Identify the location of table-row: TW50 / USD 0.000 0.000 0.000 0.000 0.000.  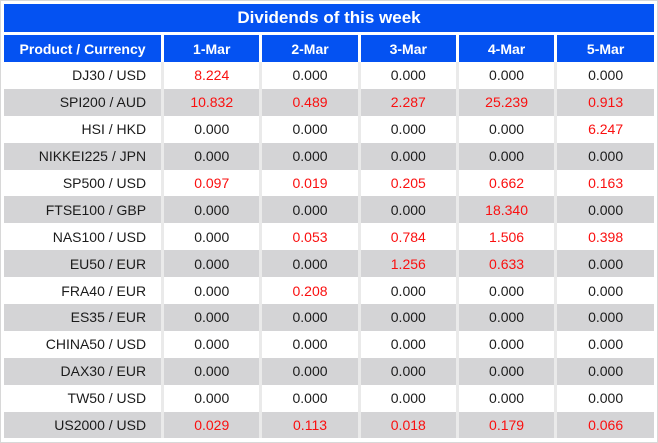
(329, 398).